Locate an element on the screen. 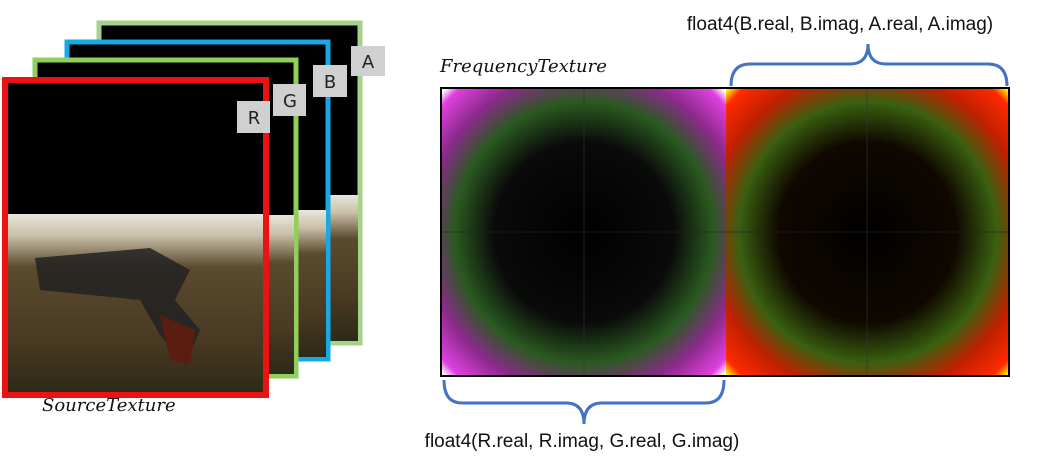  bottom-caption: float4(R.real, R.imag, G.real, G.imag) is located at coordinates (582, 441).